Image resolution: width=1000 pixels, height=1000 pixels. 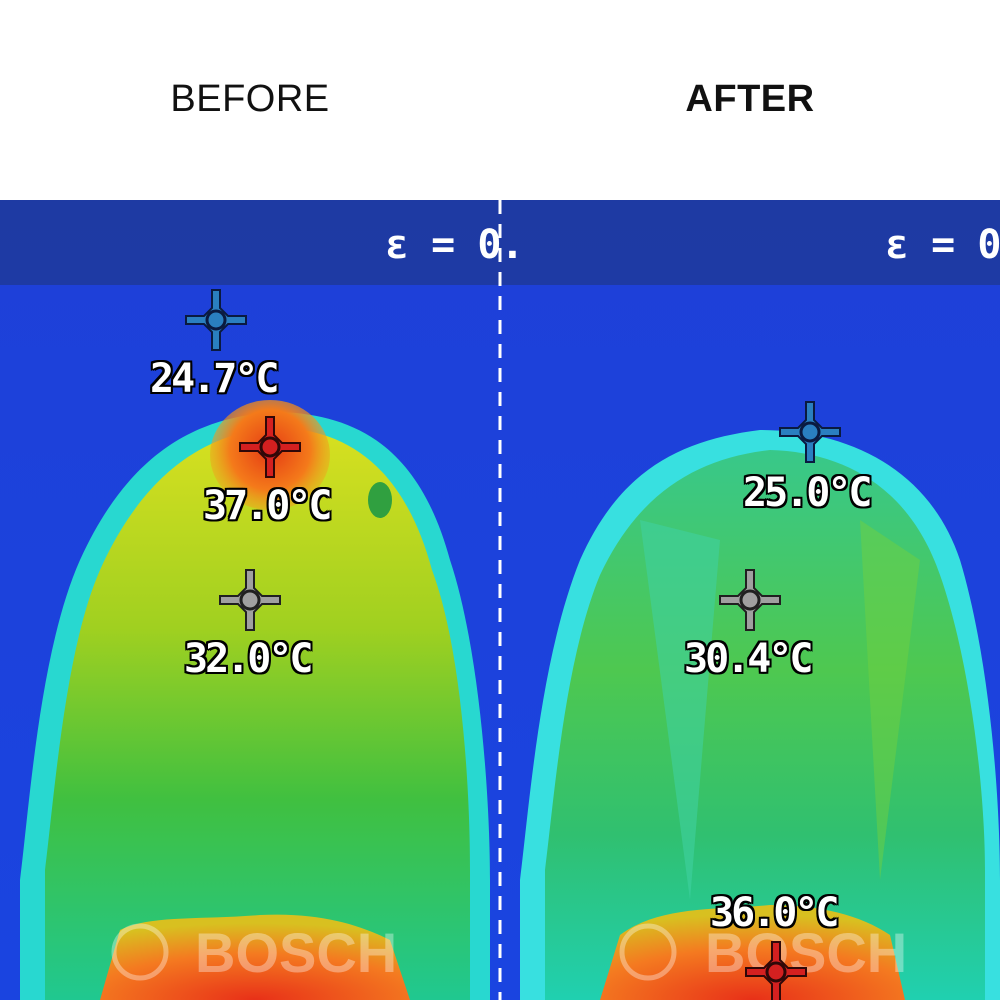 I want to click on logo-left-icon, so click(x=140, y=952).